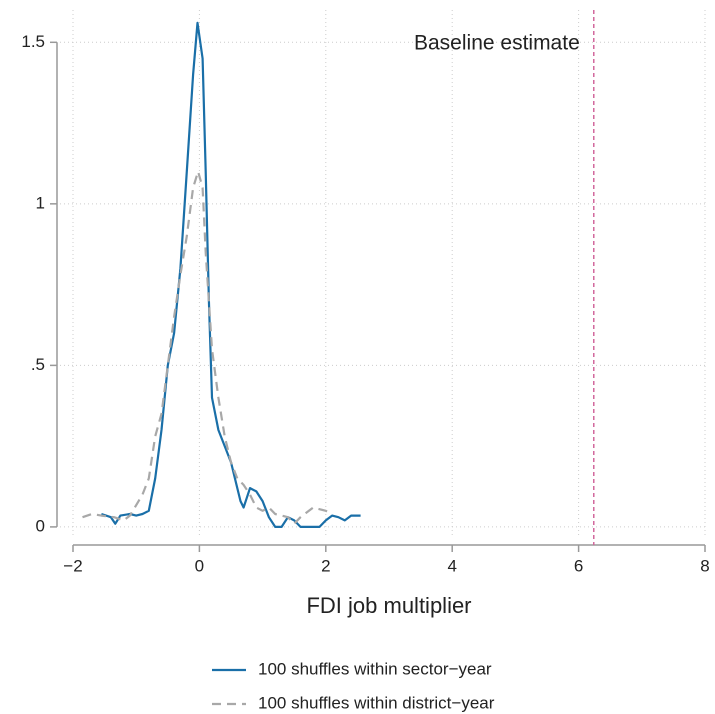 This screenshot has height=714, width=715. What do you see at coordinates (451, 565) in the screenshot?
I see `x-tick-label: 4` at bounding box center [451, 565].